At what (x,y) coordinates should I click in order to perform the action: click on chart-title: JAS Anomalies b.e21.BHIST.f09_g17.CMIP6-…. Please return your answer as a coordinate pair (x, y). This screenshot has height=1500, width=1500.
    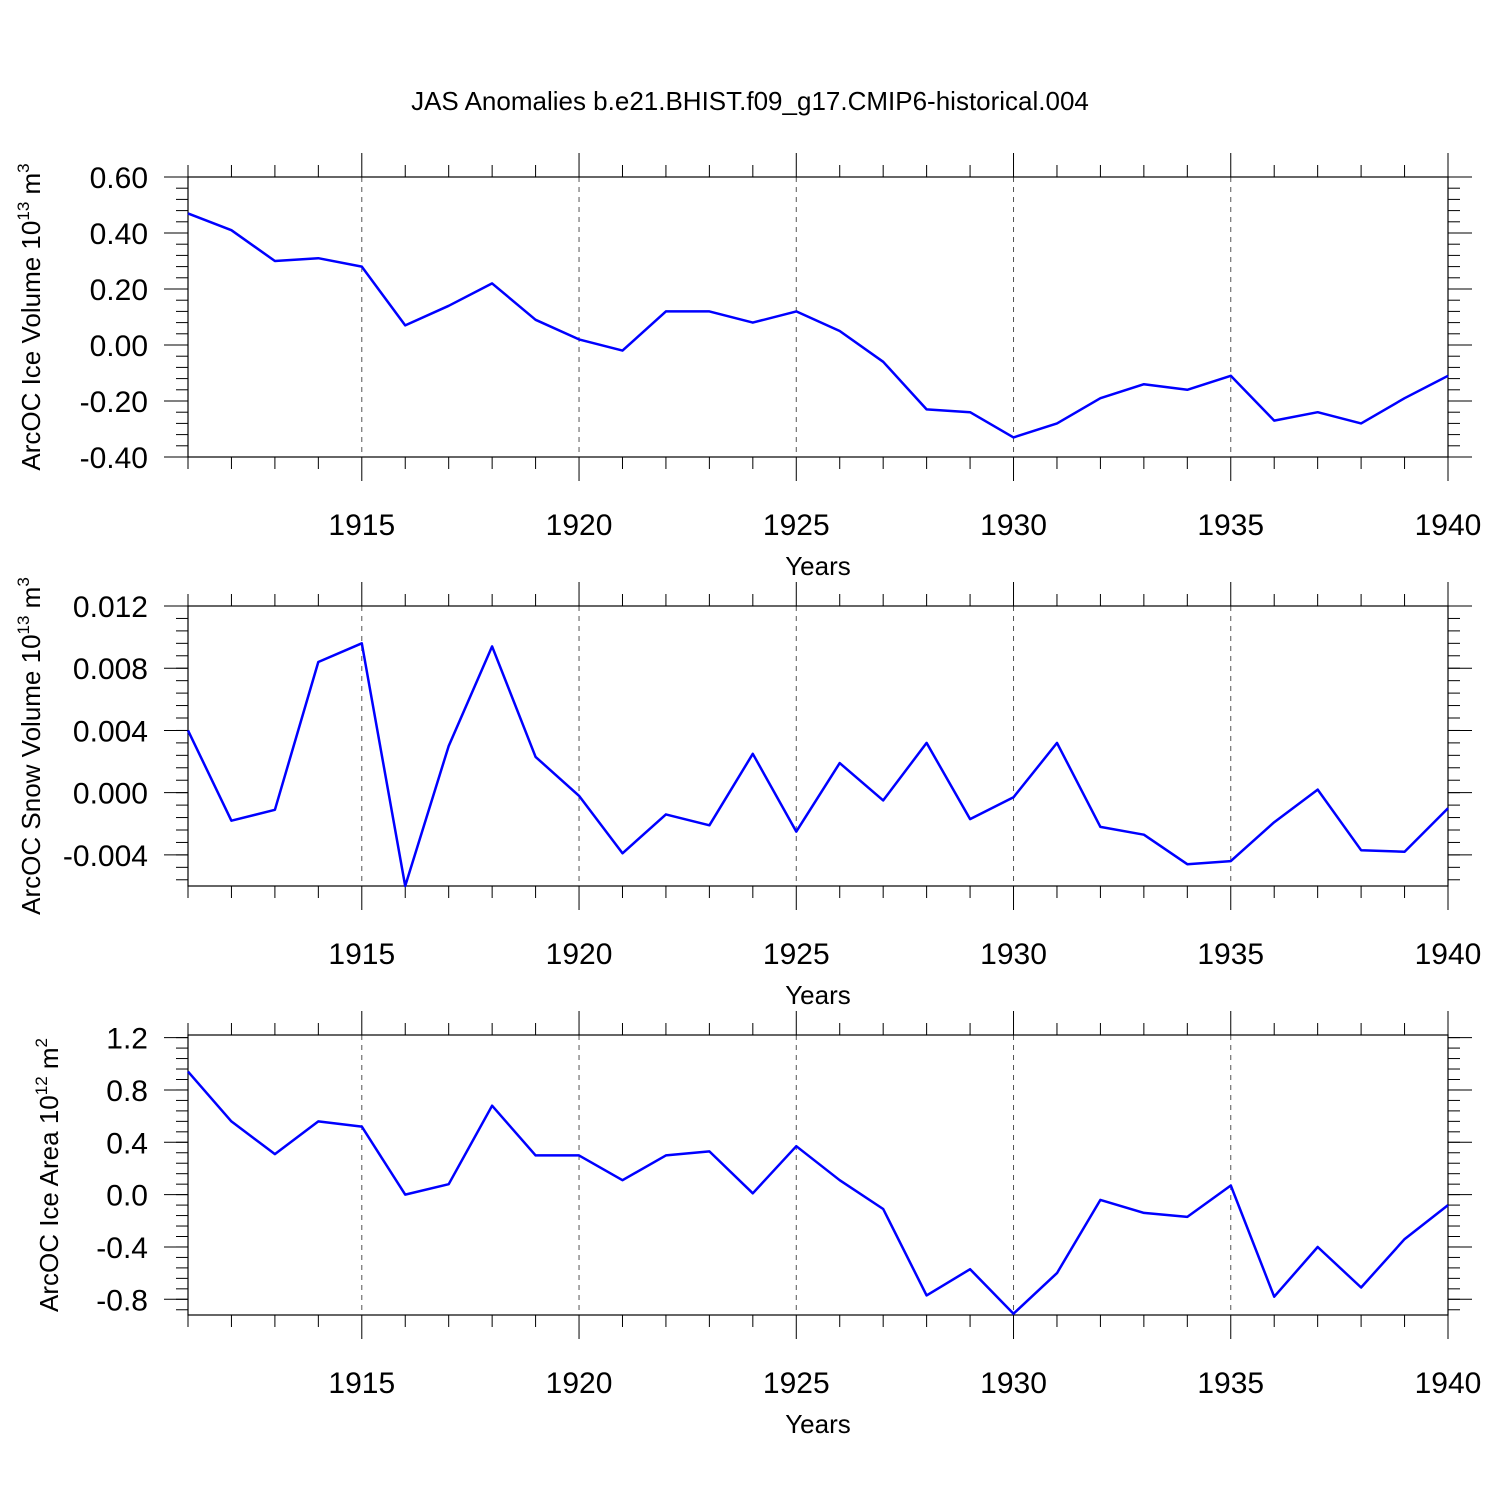
    Looking at the image, I should click on (750, 101).